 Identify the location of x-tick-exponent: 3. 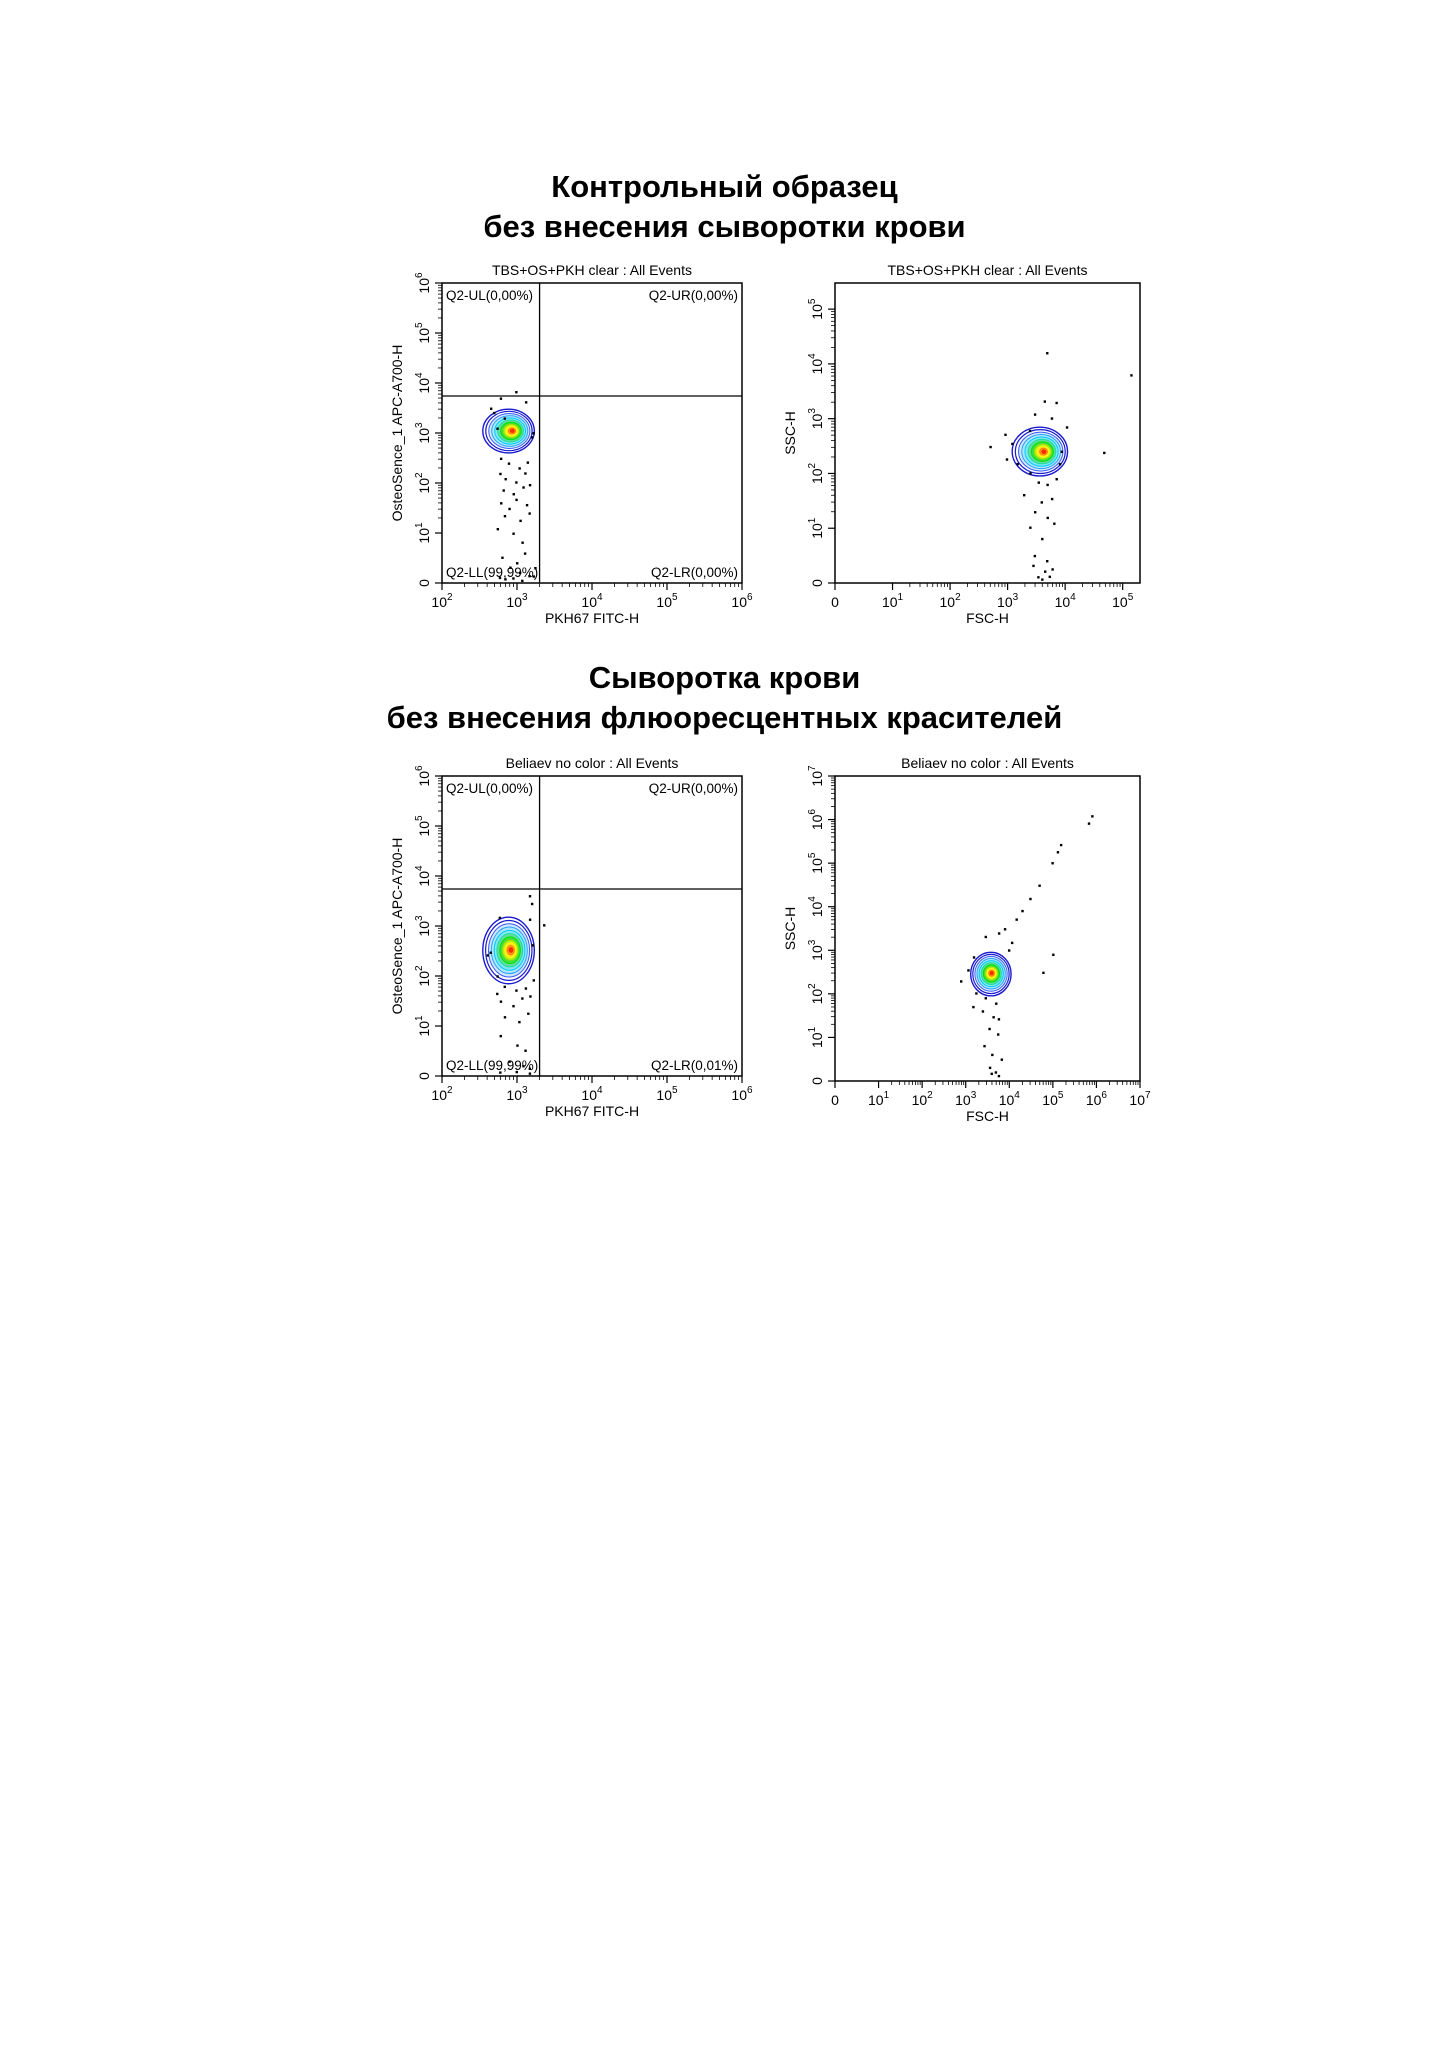
(974, 1095).